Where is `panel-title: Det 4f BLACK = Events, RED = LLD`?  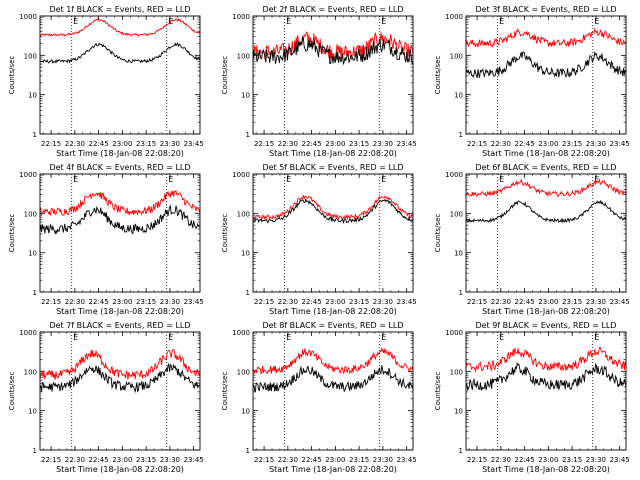 panel-title: Det 4f BLACK = Events, RED = LLD is located at coordinates (119, 167).